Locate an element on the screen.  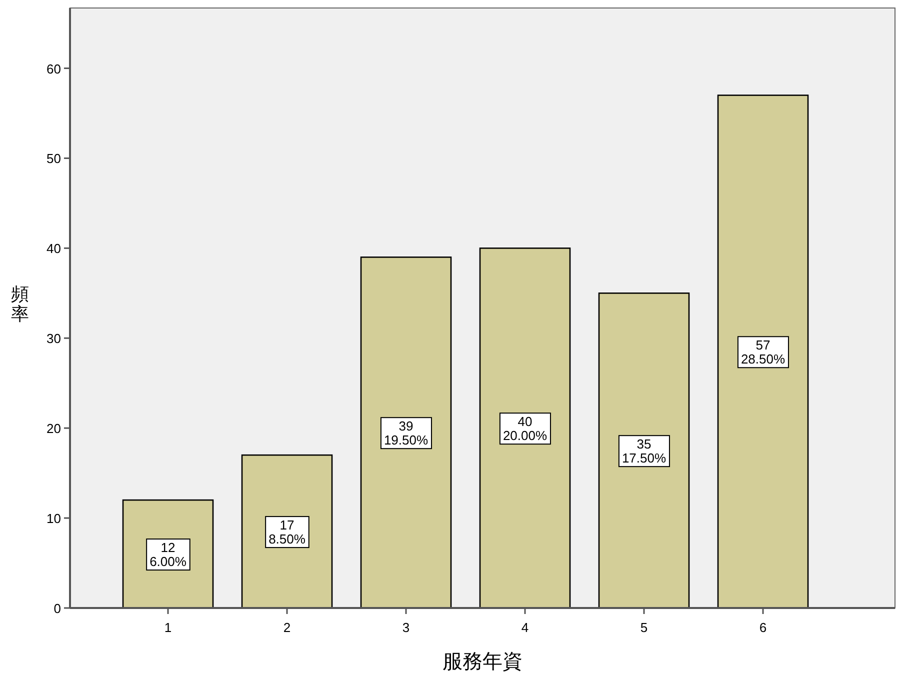
data-label: 40 20.00% is located at coordinates (525, 429).